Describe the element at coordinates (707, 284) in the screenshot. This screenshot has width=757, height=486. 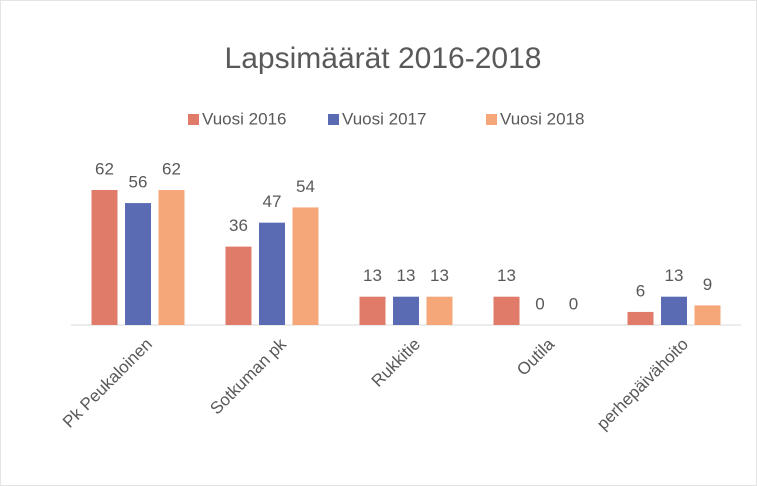
I see `data-label: 9` at that location.